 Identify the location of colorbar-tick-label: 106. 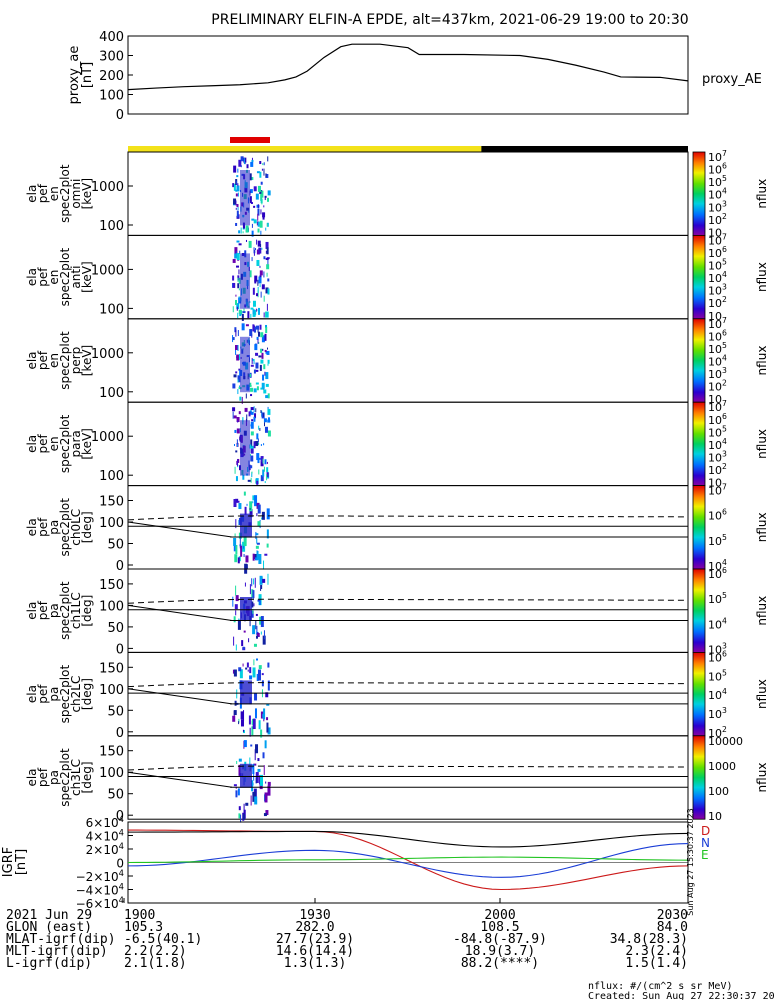
(717, 656).